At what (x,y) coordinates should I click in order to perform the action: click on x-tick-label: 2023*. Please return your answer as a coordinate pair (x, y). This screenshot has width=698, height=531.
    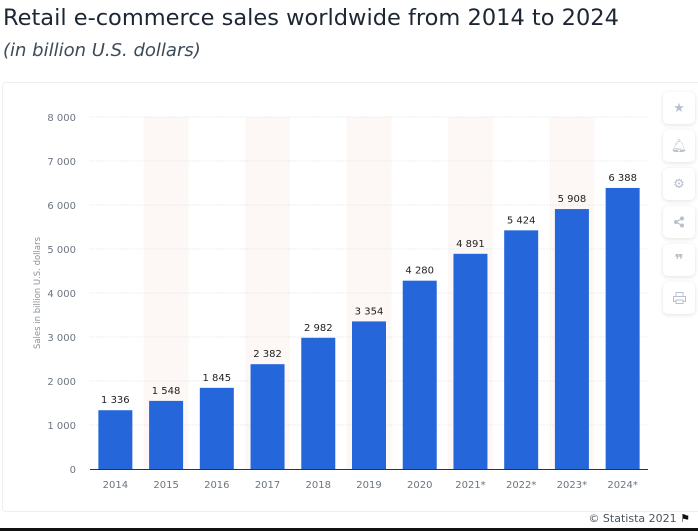
    Looking at the image, I should click on (572, 485).